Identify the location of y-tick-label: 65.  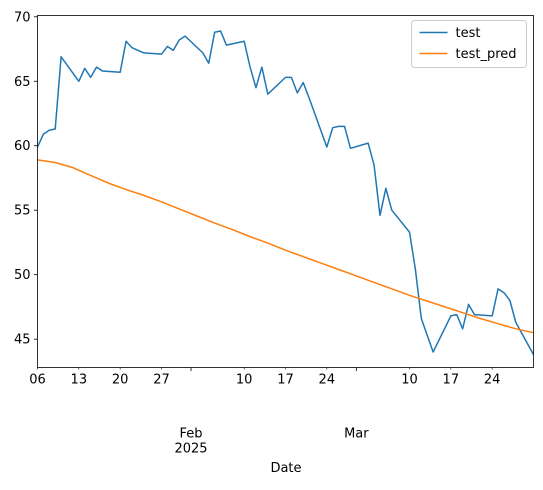
(22, 82).